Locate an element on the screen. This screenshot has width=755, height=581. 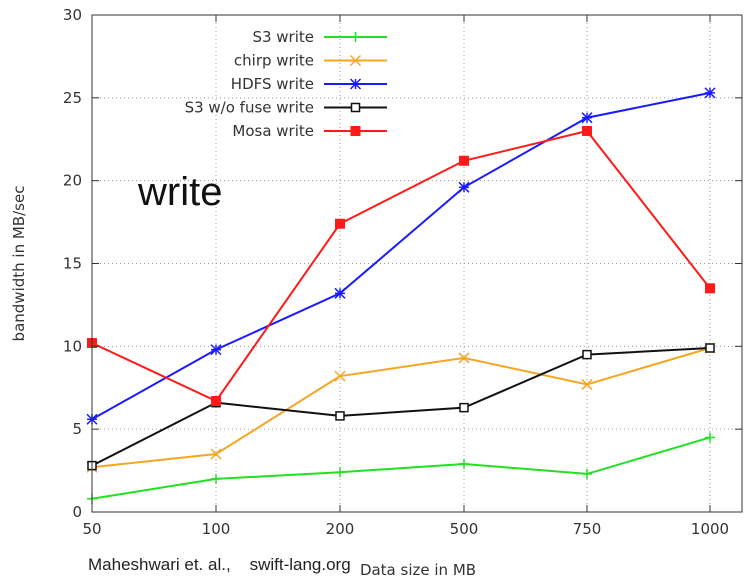
y-tick-label: 15 is located at coordinates (72, 264).